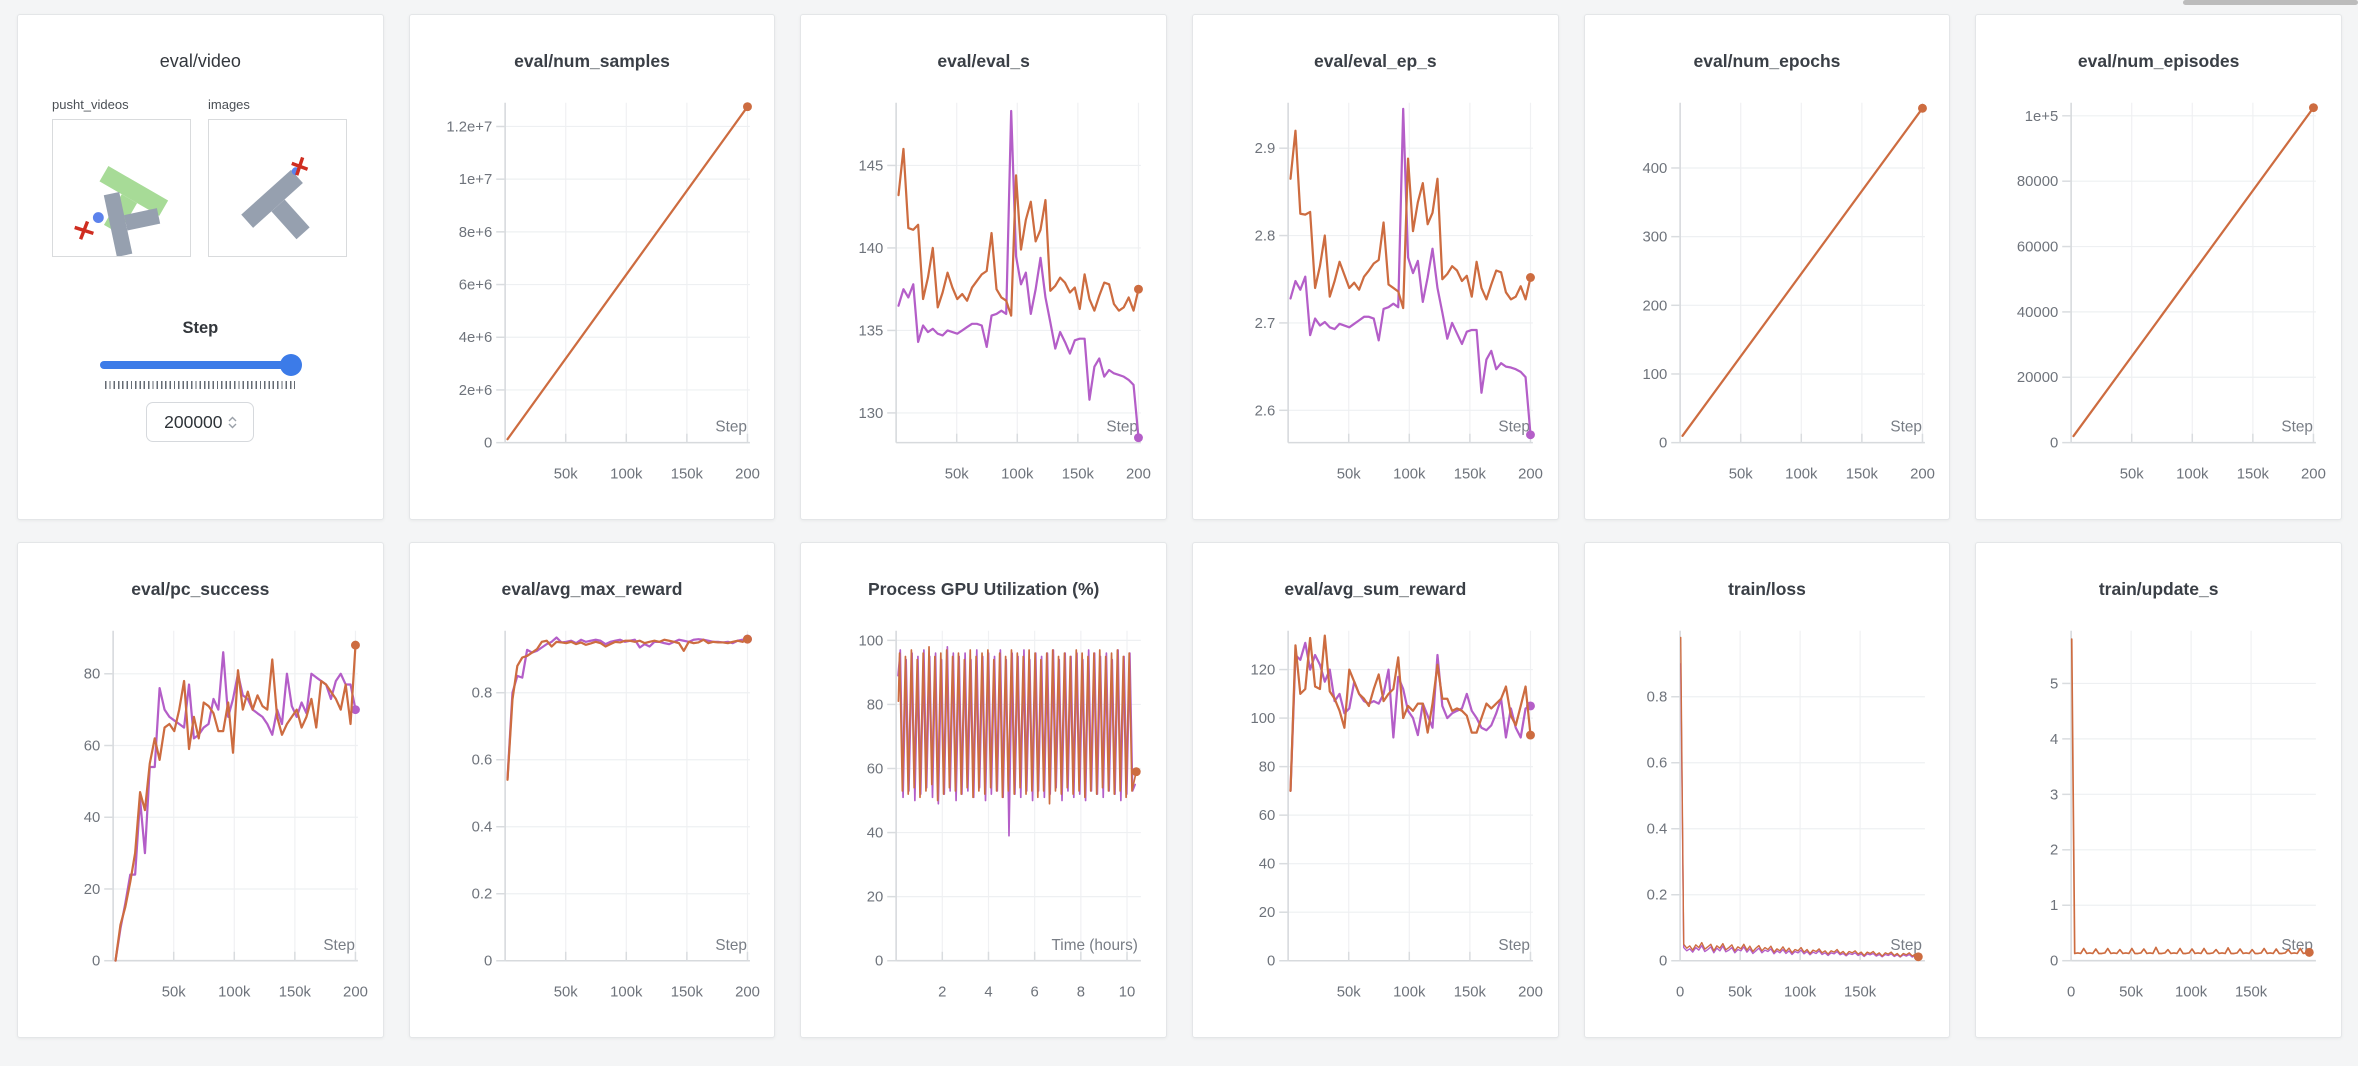  What do you see at coordinates (592, 816) in the screenshot?
I see `chart-eval-avg-max-reward: 0 0.2 0.4 0.6 0.8 50k 100k 150k 200 Step` at bounding box center [592, 816].